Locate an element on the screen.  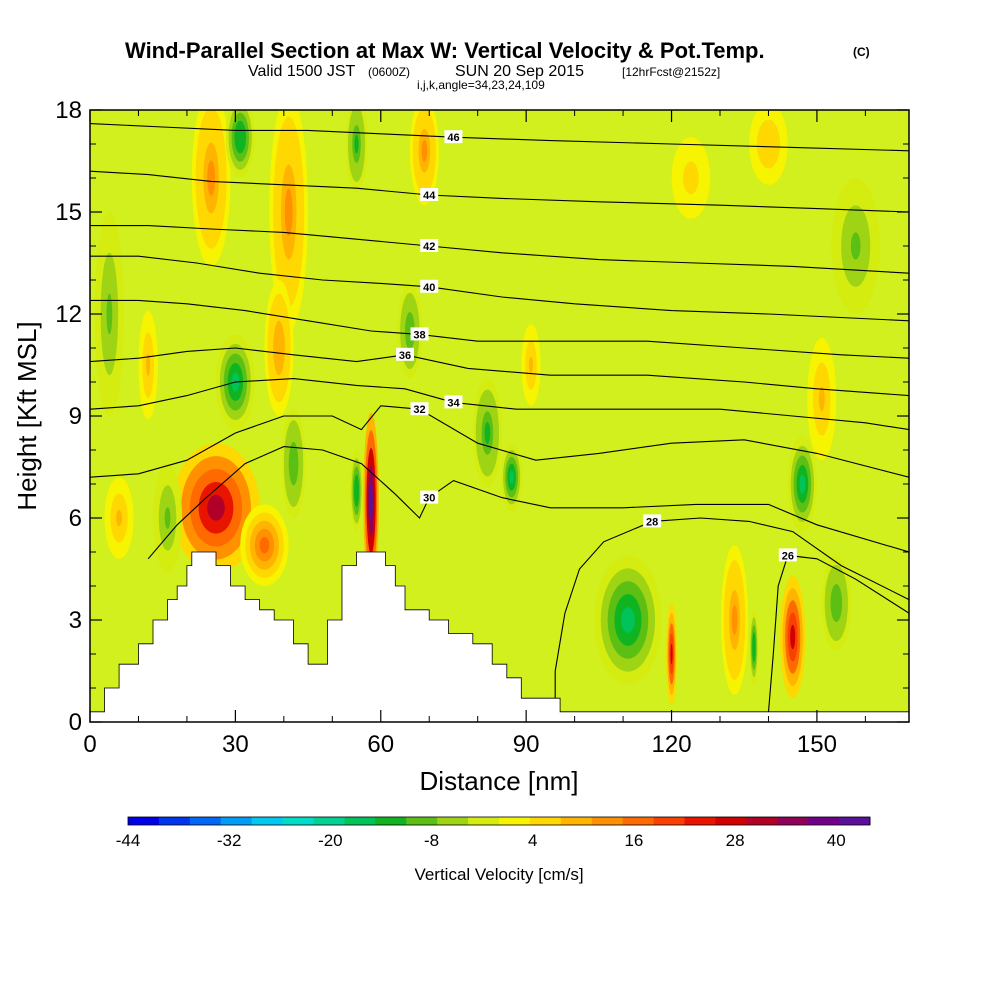
colorbar-tick-label: -8 is located at coordinates (431, 840).